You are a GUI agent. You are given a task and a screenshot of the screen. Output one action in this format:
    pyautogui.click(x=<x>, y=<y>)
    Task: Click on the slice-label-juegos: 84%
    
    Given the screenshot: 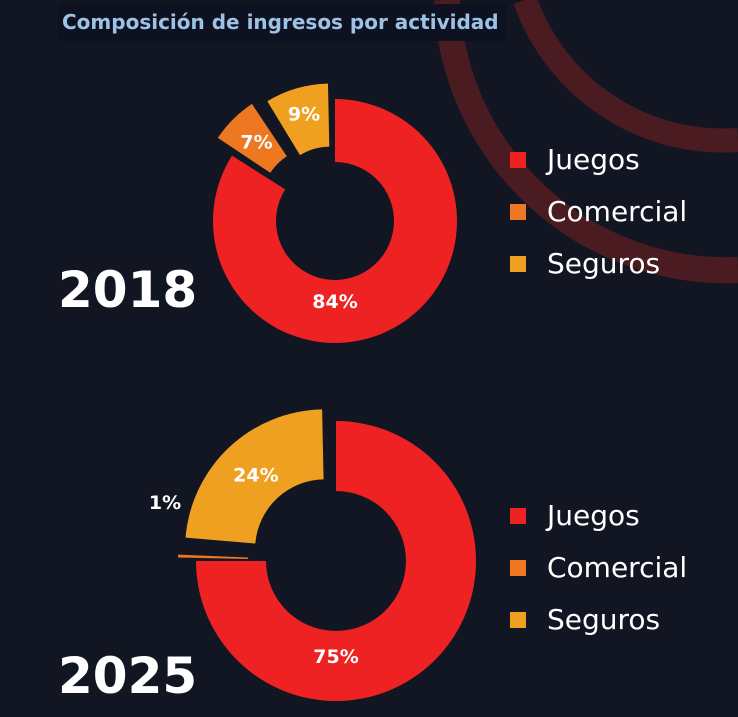 What is the action you would take?
    pyautogui.click(x=334, y=302)
    